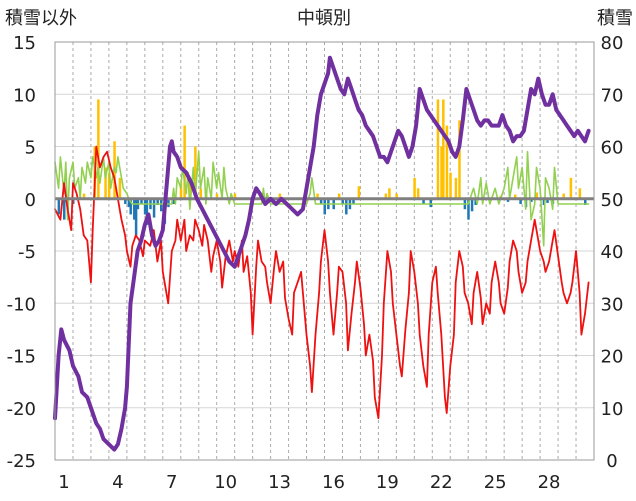 The image size is (636, 501). I want to click on y-left-tick-label: 15, so click(24, 43).